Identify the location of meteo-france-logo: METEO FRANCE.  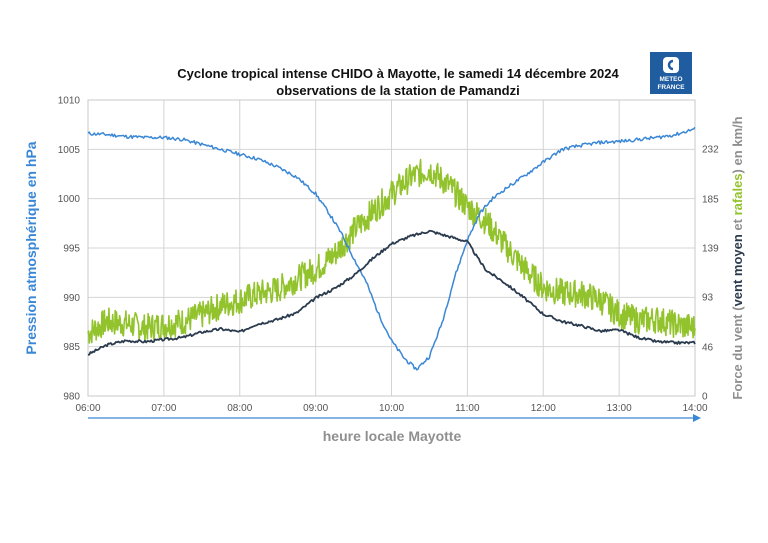
(671, 73).